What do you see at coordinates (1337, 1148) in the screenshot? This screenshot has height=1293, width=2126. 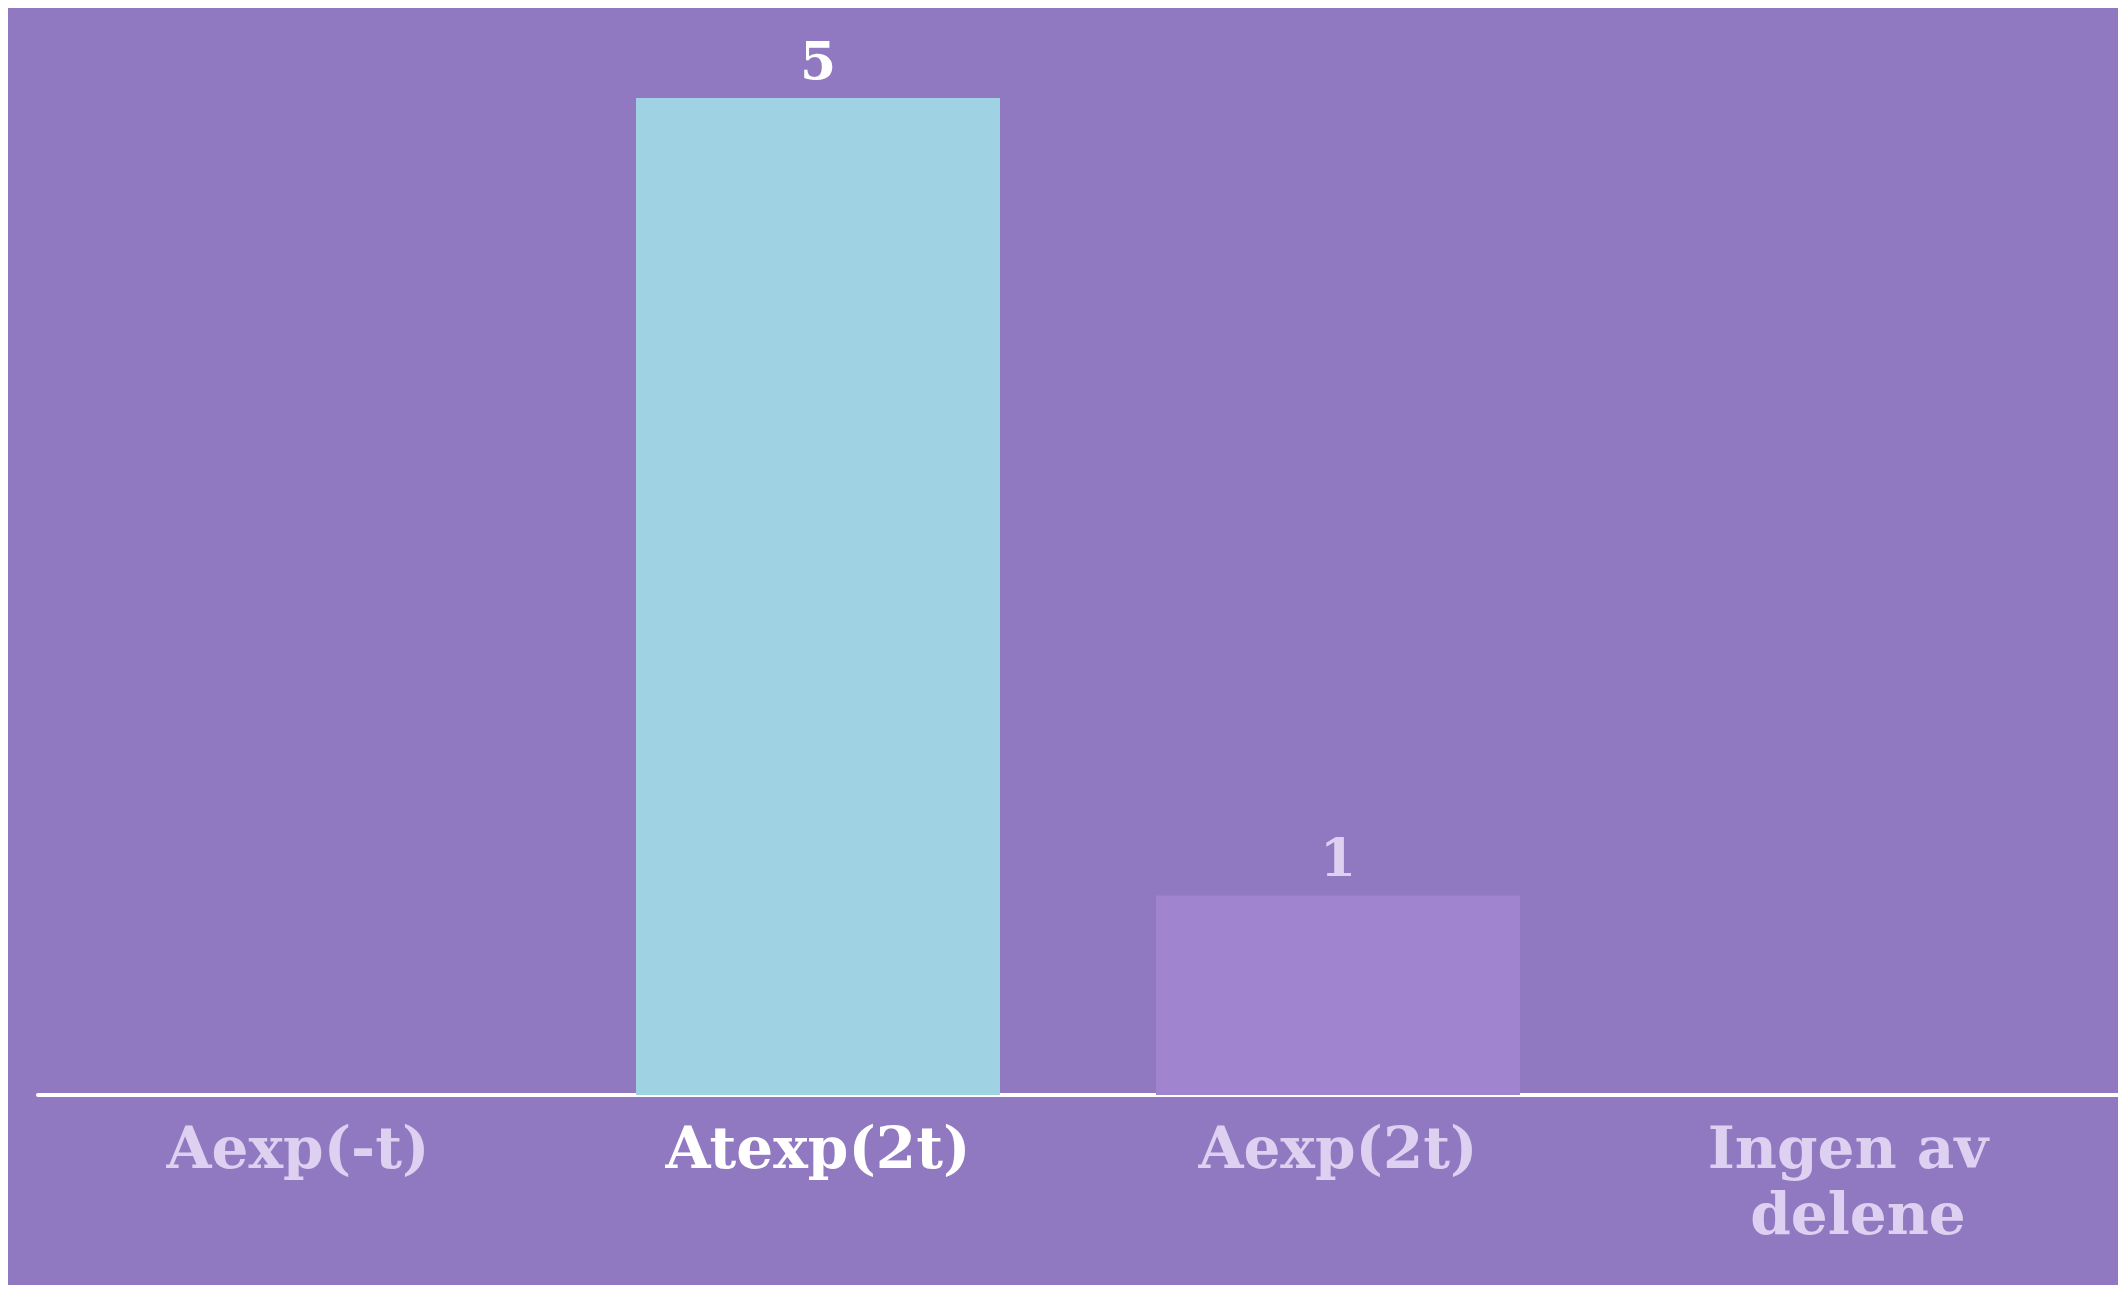 I see `x-tick-label: Aexp(2t)` at bounding box center [1337, 1148].